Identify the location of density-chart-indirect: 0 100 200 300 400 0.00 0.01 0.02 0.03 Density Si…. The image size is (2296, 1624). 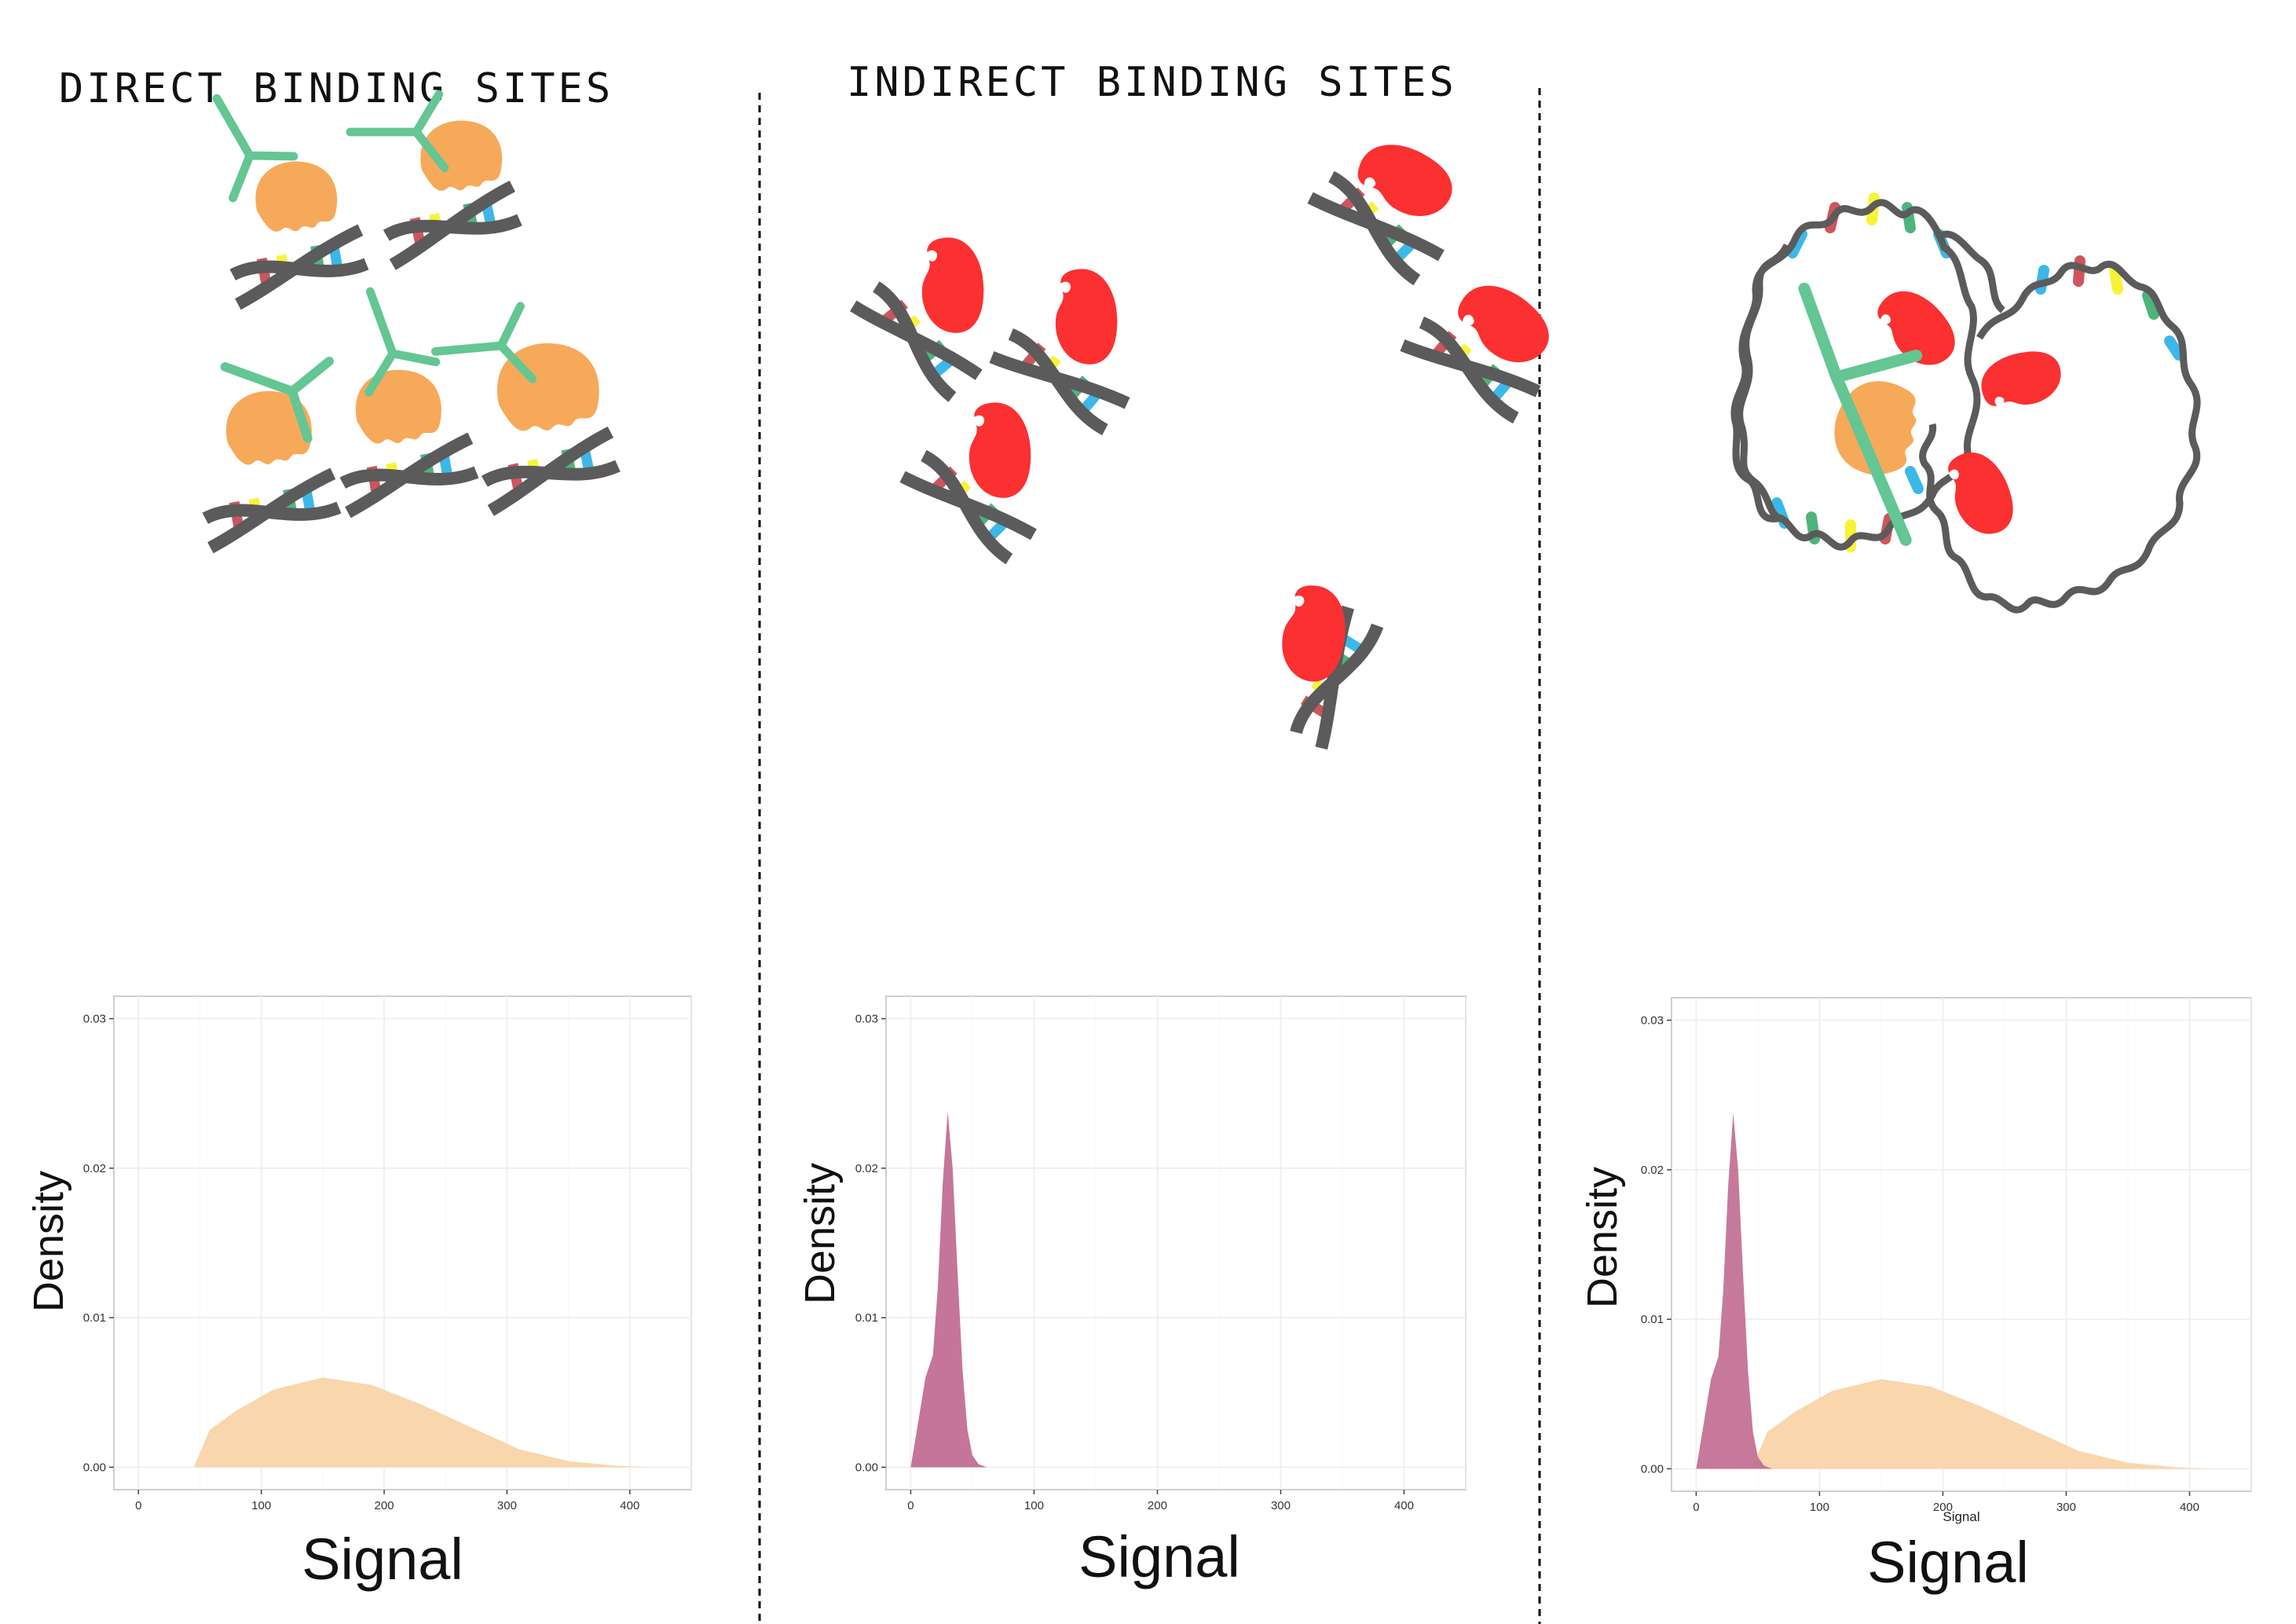
(1131, 1292).